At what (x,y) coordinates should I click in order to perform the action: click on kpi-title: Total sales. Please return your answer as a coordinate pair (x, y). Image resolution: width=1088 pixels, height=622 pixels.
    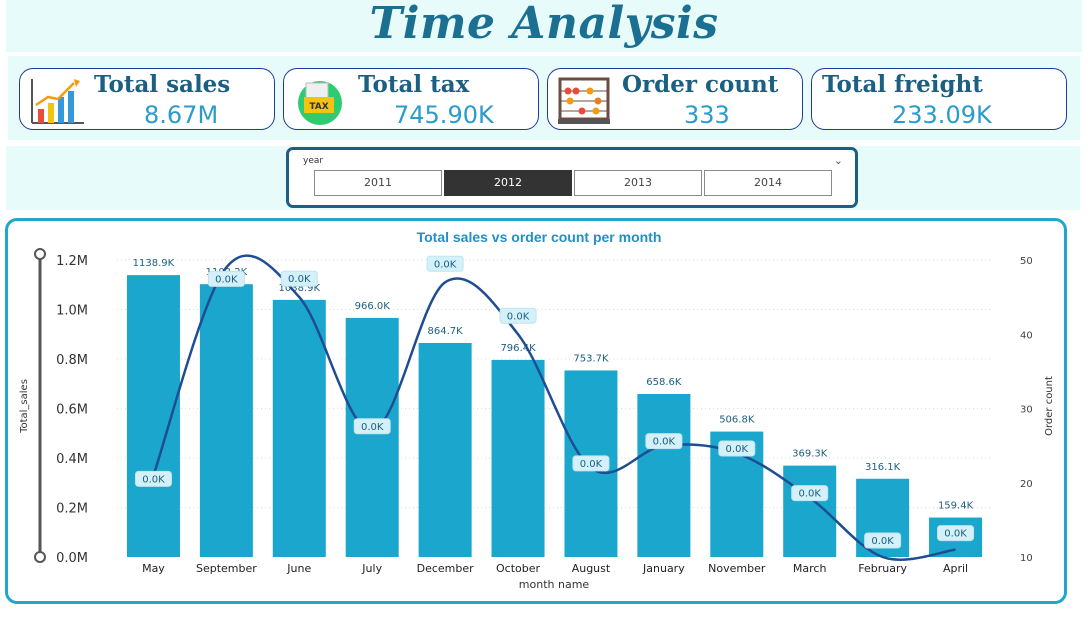
    Looking at the image, I should click on (162, 84).